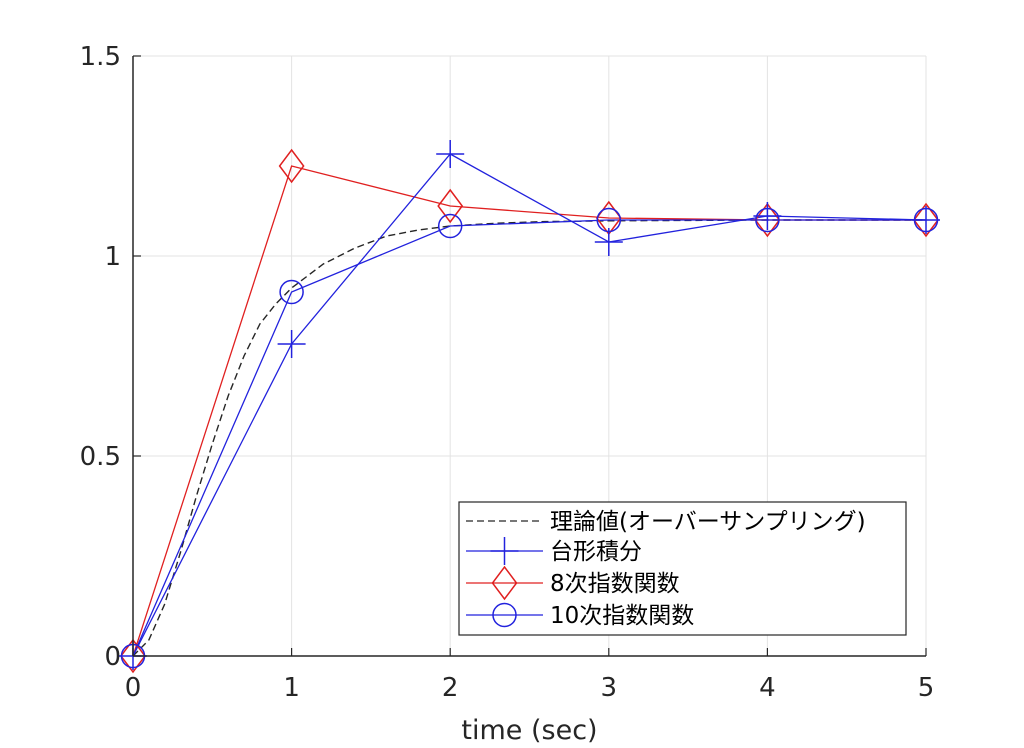 This screenshot has width=1024, height=748. Describe the element at coordinates (622, 616) in the screenshot. I see `legend-label: 10次指数関数` at that location.